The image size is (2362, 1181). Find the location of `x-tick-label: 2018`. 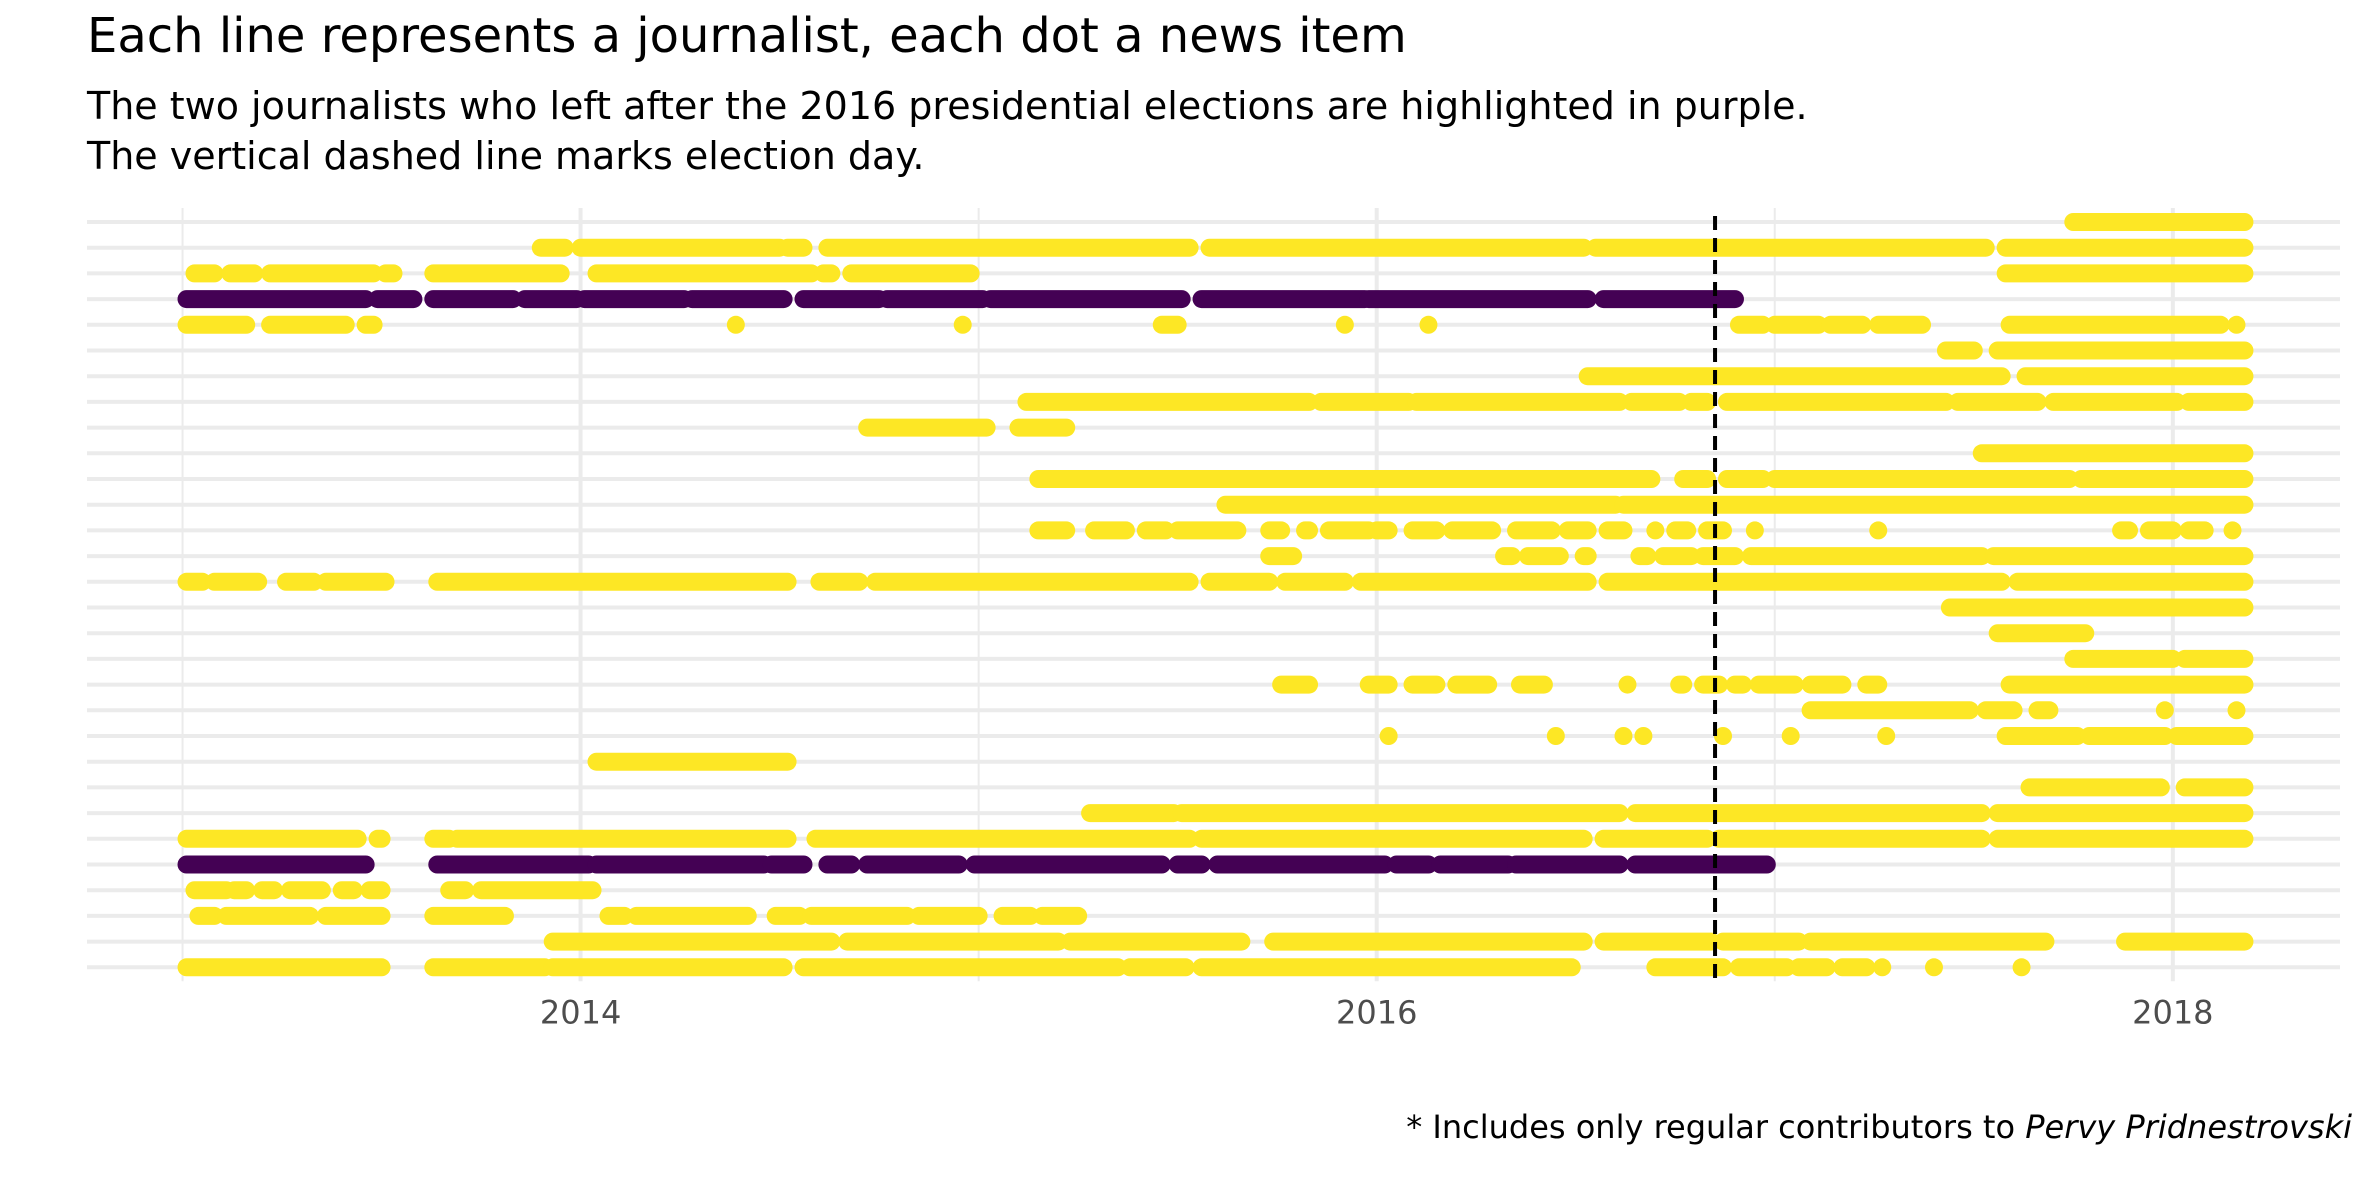

x-tick-label: 2018 is located at coordinates (2172, 1012).